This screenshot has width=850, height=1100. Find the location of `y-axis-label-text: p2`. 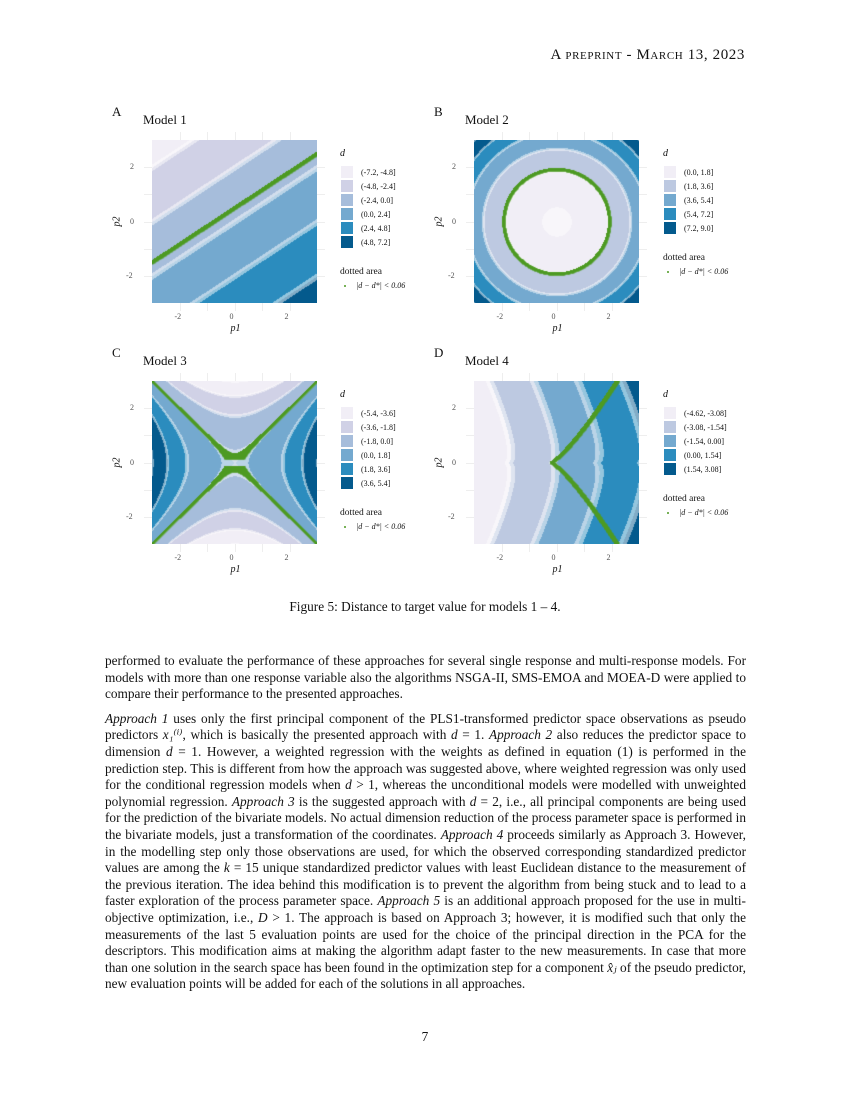

y-axis-label-text: p2 is located at coordinates (439, 221).